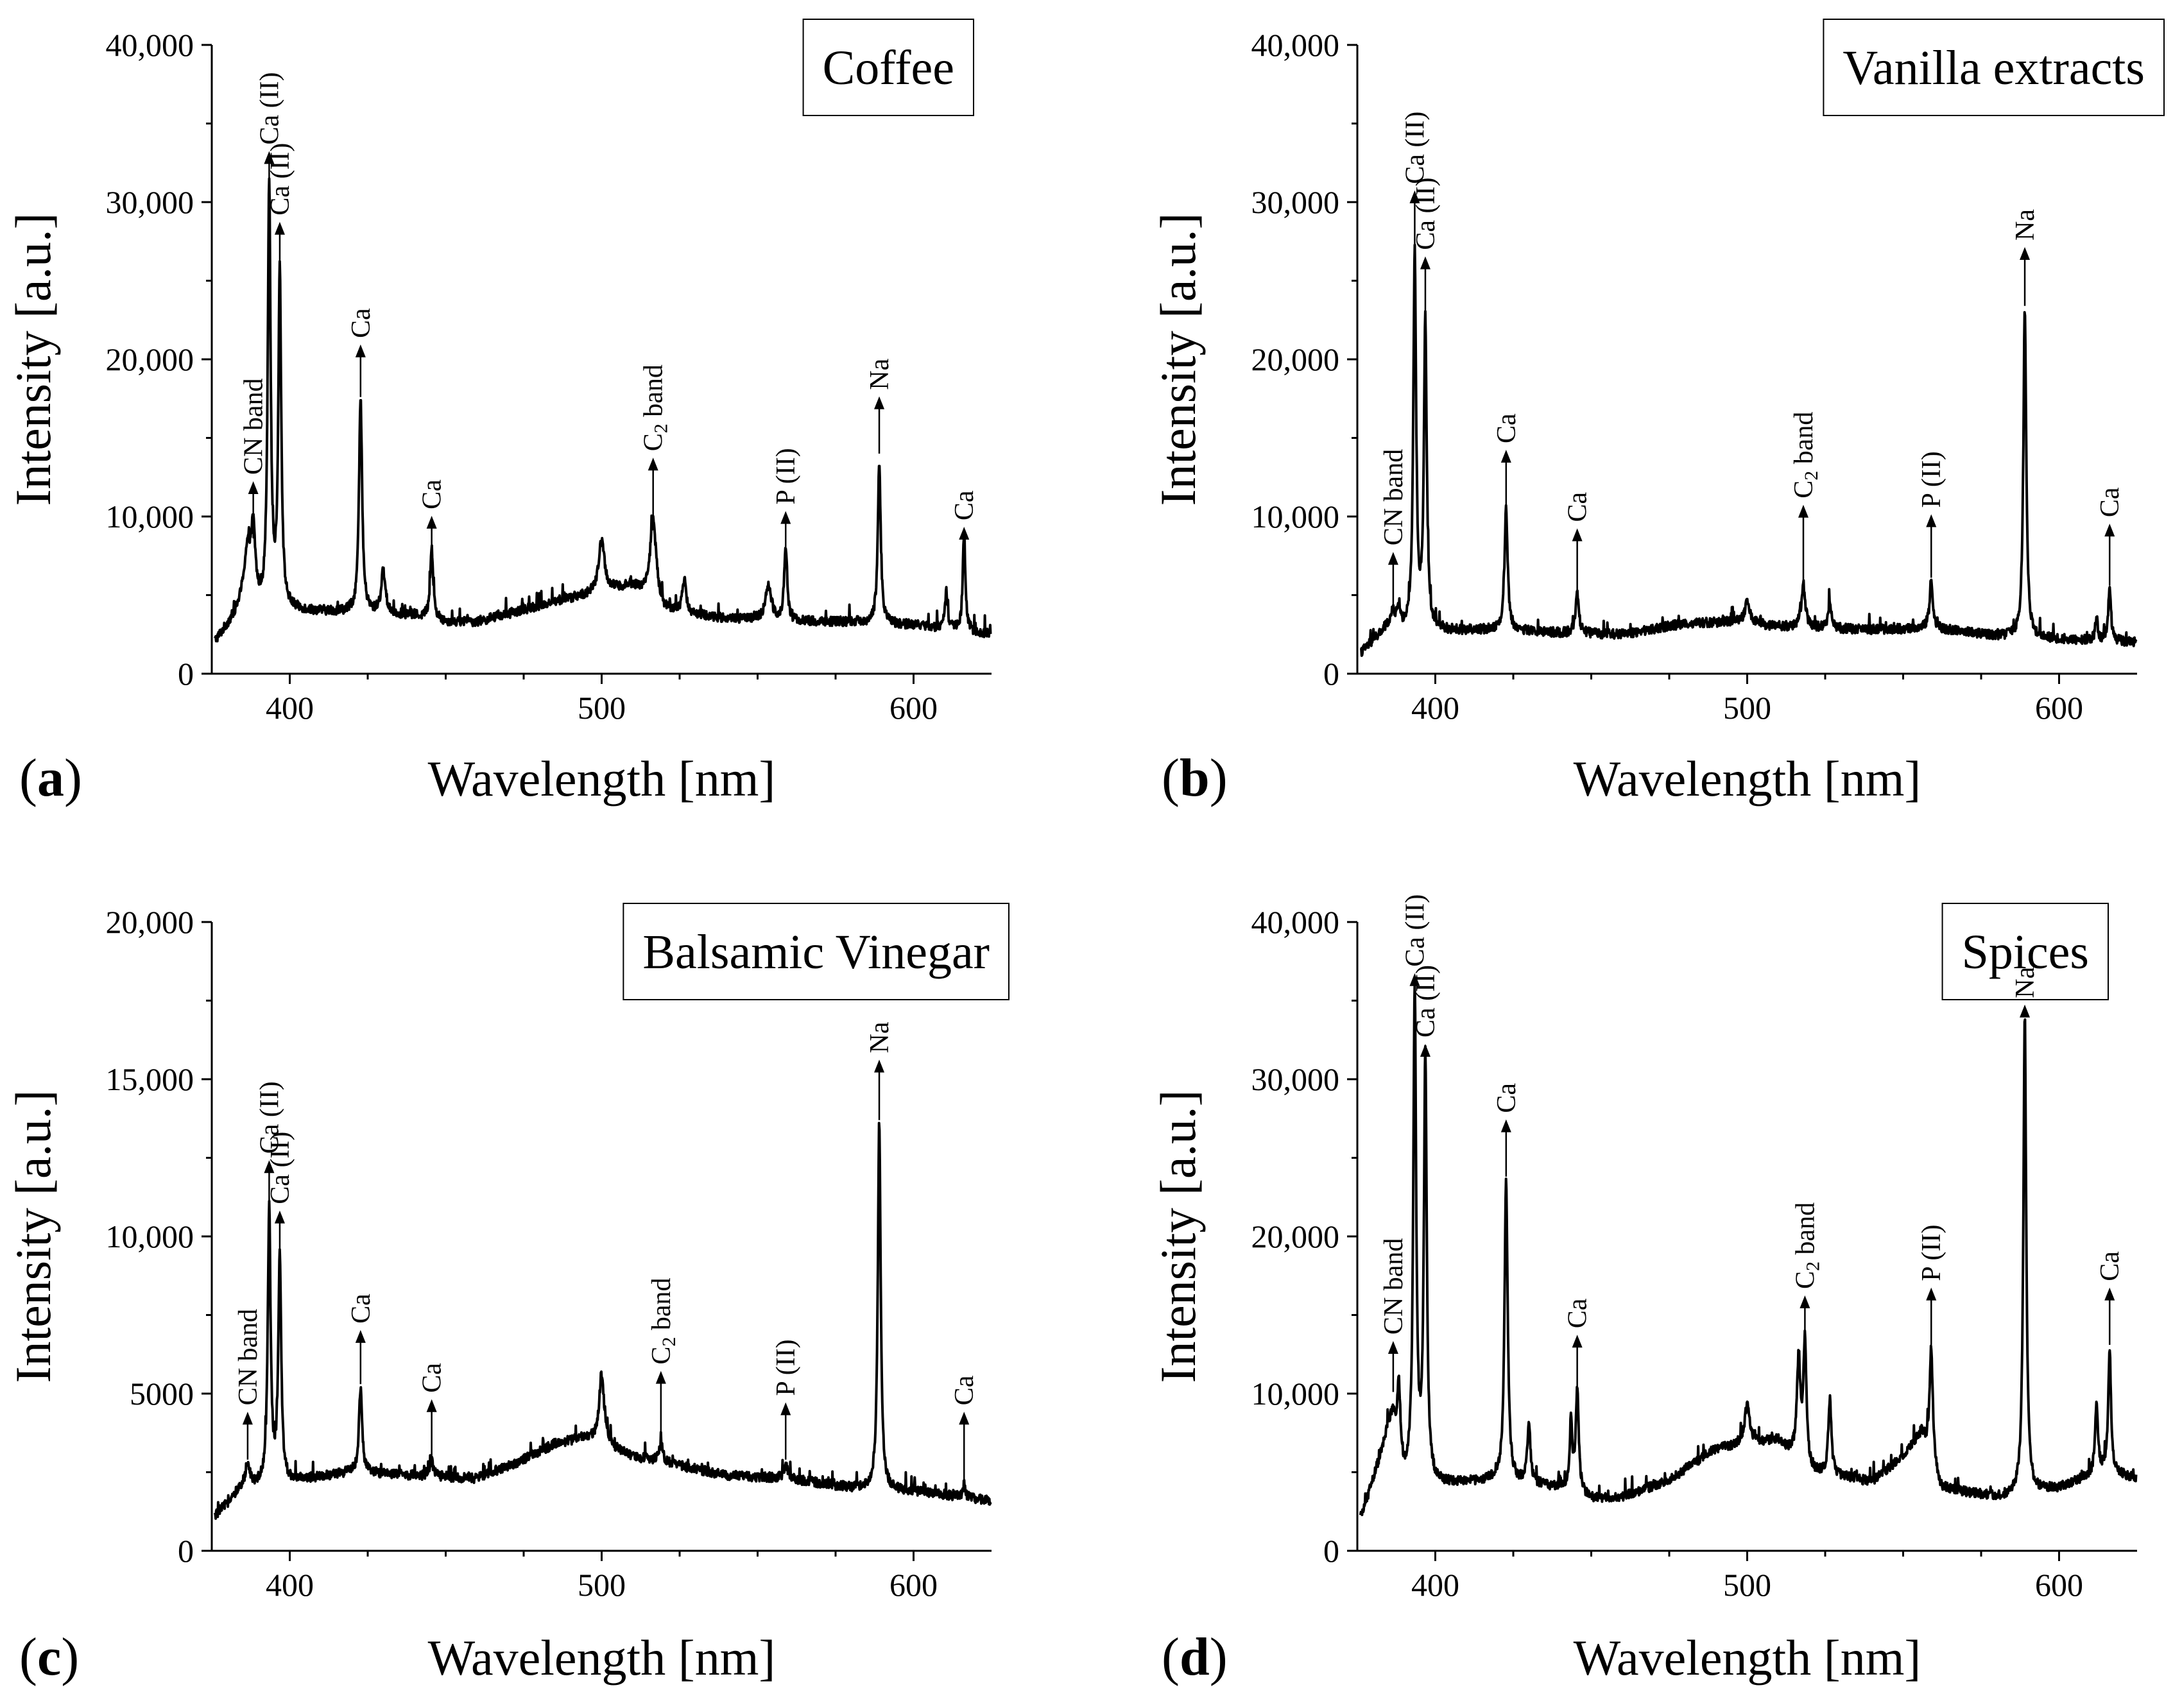 The width and height of the screenshot is (2182, 1708). I want to click on y-tick-label: 5000, so click(162, 1394).